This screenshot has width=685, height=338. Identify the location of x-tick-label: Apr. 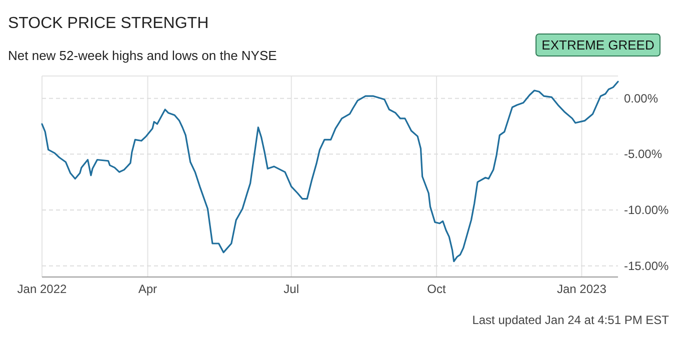
(148, 289).